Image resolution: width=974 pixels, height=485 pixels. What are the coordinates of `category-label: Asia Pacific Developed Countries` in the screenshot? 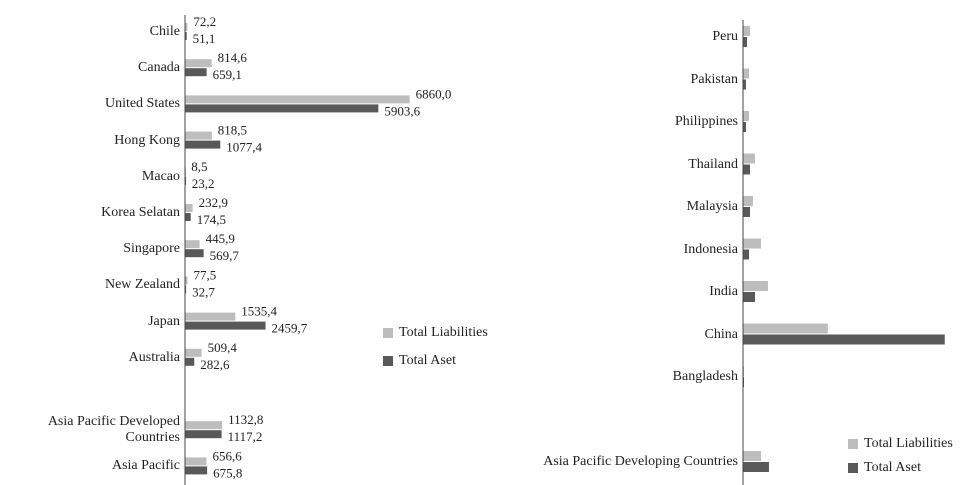 It's located at (113, 430).